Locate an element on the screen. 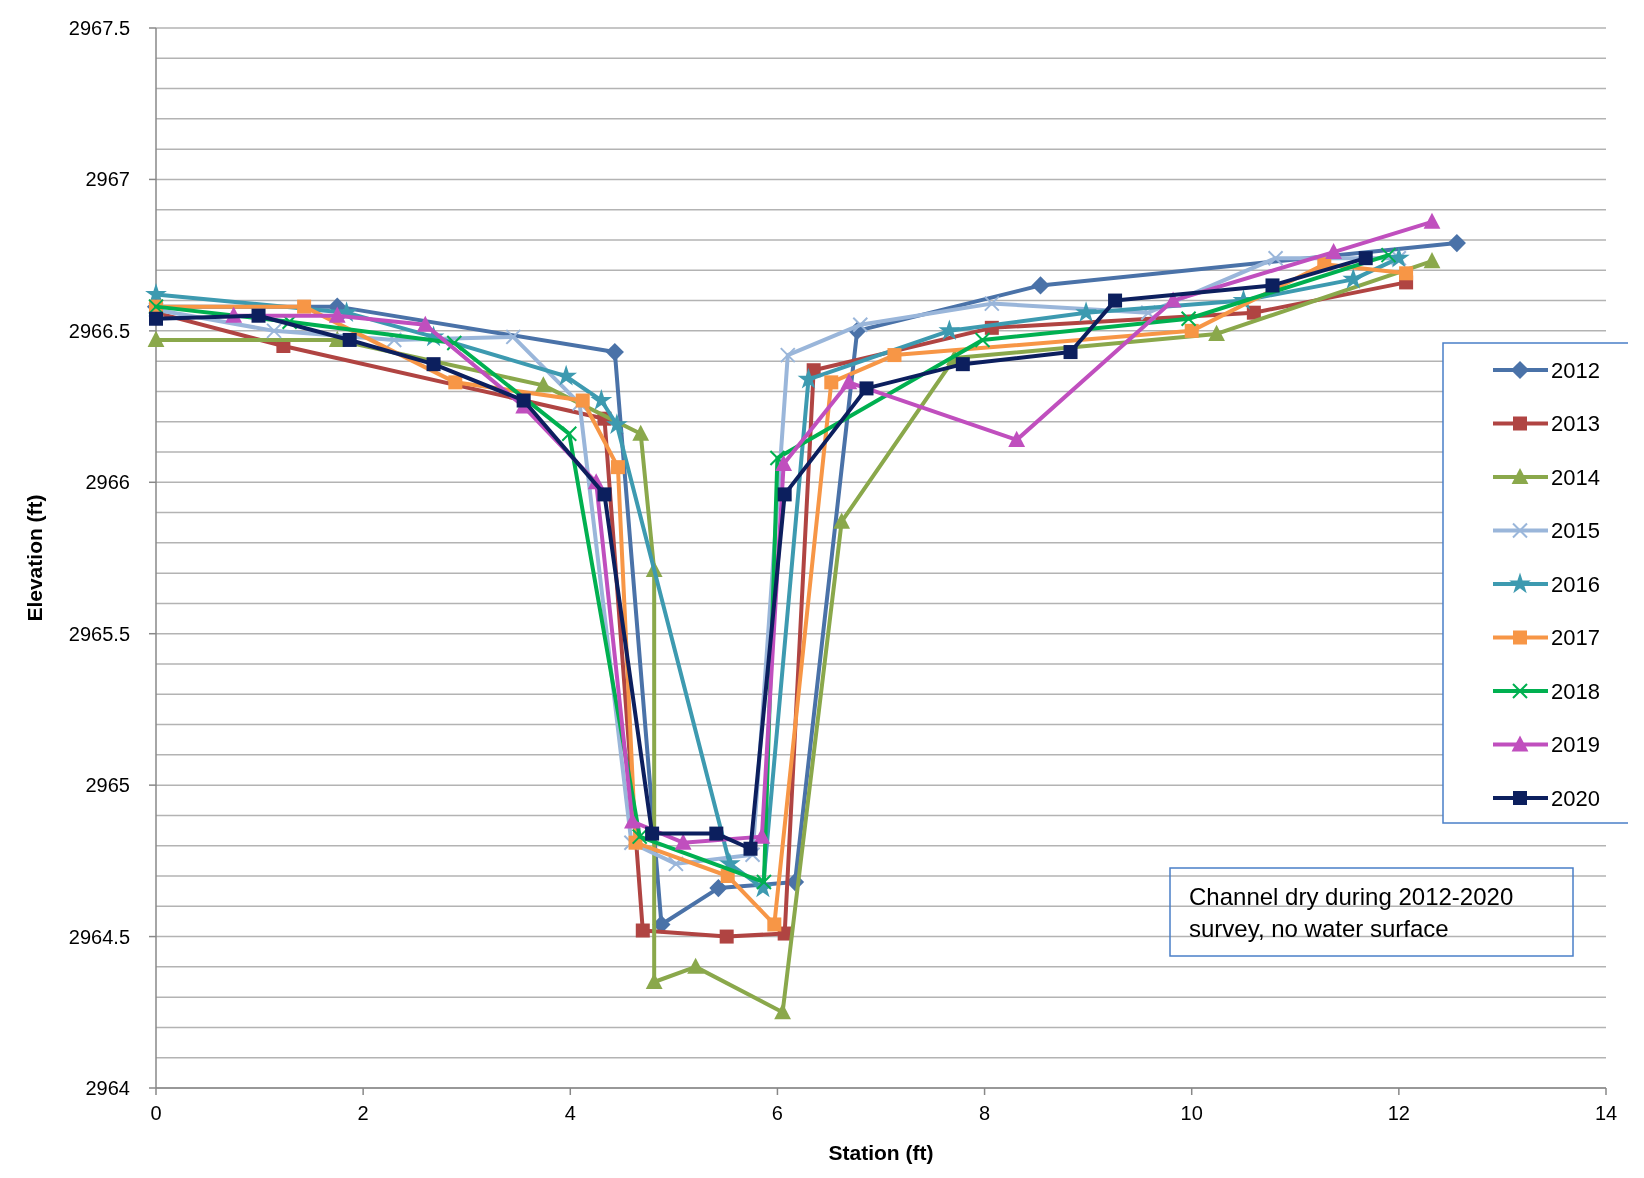 The image size is (1644, 1178). y-tick-label: 2964.5 is located at coordinates (99, 936).